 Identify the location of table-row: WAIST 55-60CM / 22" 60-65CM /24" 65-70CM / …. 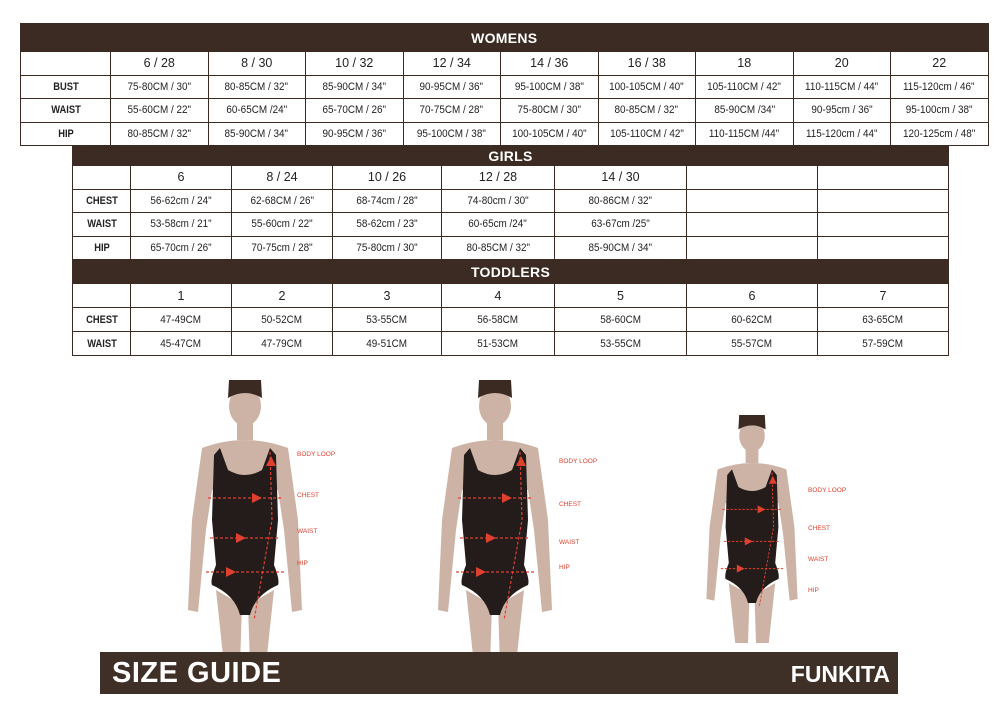
(505, 110).